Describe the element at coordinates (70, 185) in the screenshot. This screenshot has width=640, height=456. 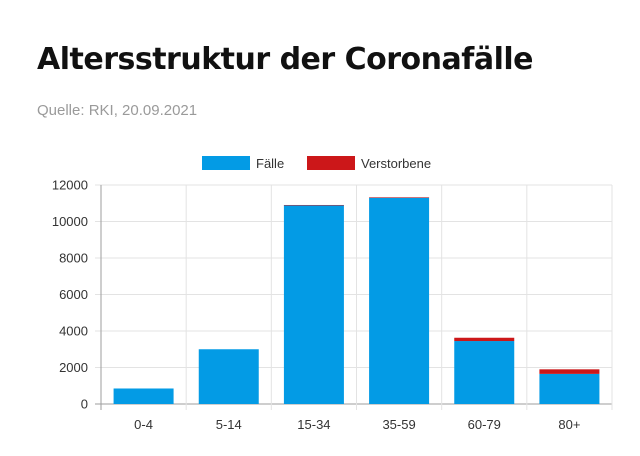
I see `y-tick-label: 12000` at that location.